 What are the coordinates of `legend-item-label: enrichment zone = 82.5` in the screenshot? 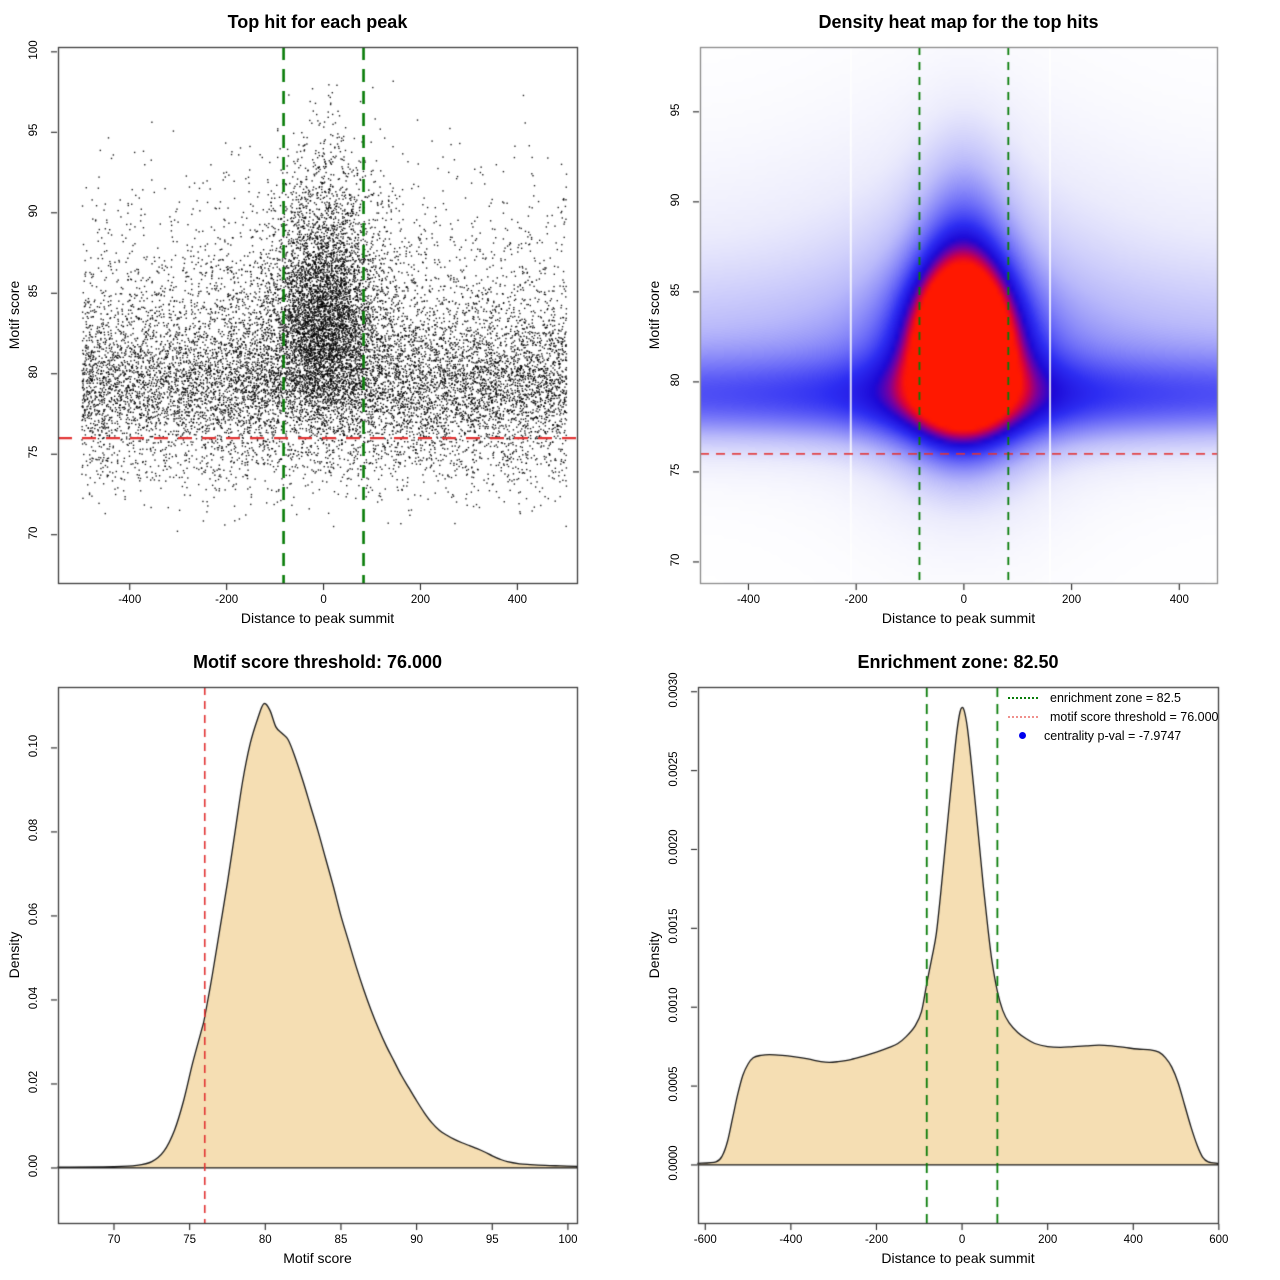 It's located at (1115, 697).